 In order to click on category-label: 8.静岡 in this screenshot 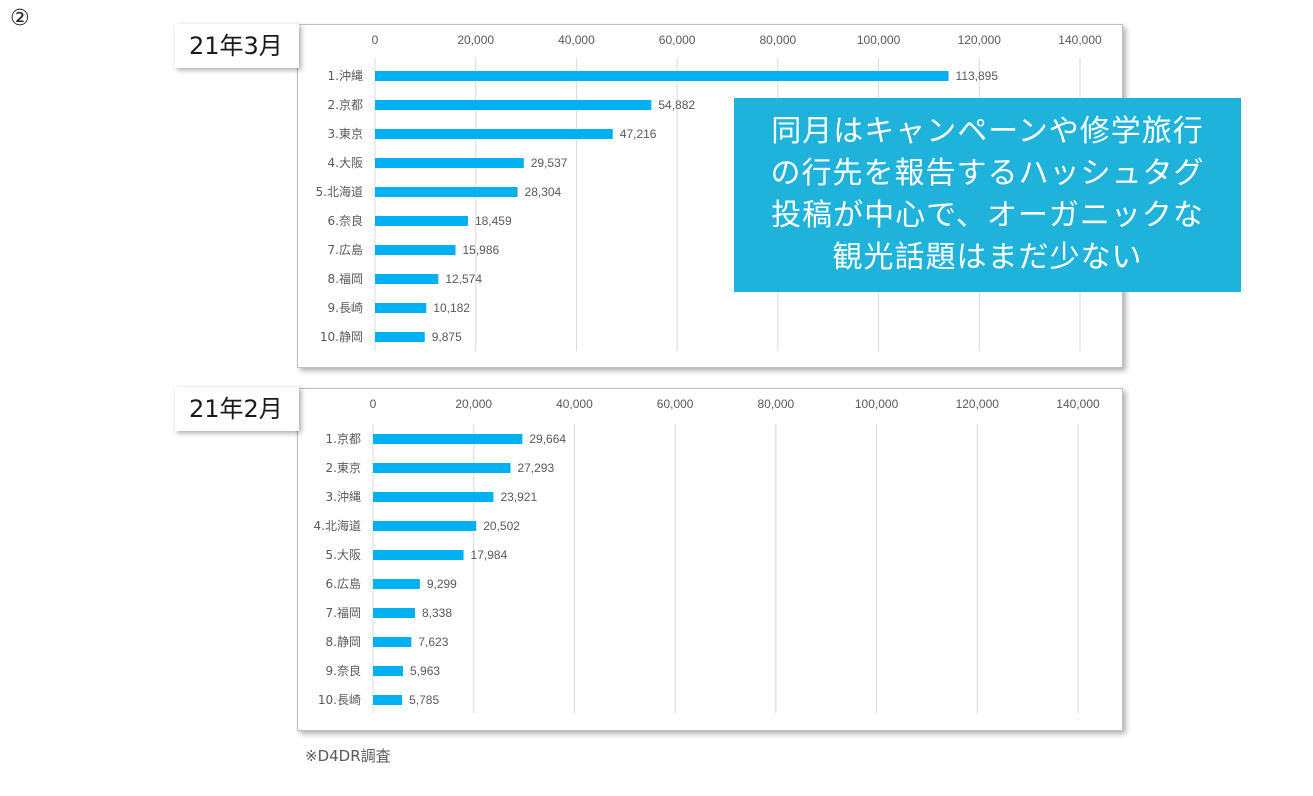, I will do `click(343, 642)`.